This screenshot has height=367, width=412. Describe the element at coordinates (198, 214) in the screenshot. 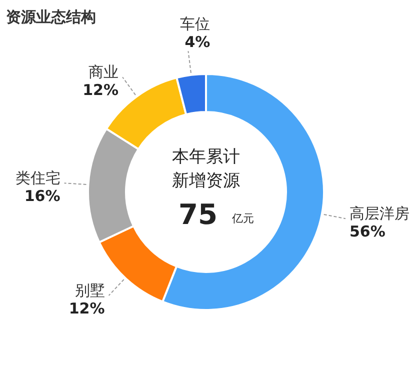

I see `text: 75` at that location.